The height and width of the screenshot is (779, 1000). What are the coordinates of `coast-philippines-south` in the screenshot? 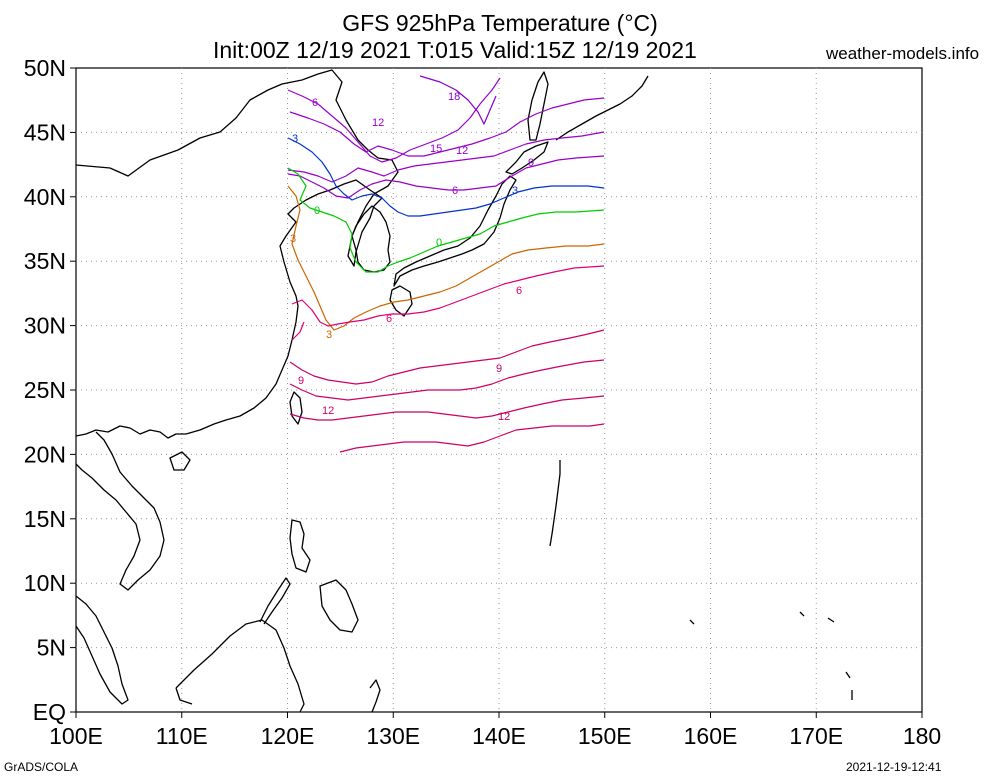 It's located at (339, 606).